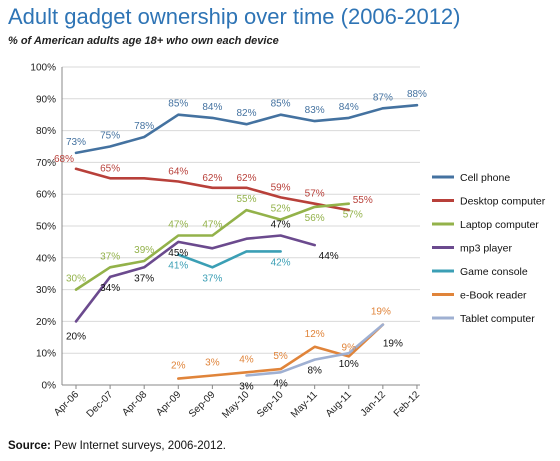 Image resolution: width=560 pixels, height=461 pixels. What do you see at coordinates (407, 404) in the screenshot?
I see `x-tick-label: Feb-12` at bounding box center [407, 404].